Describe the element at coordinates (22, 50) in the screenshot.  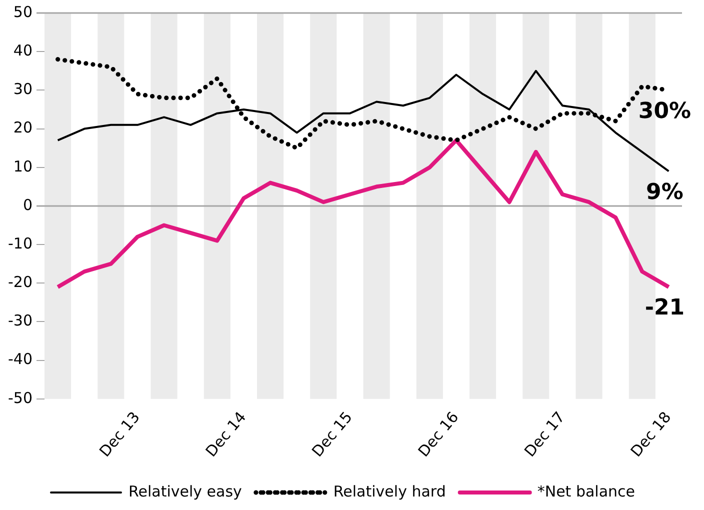
I see `y-tick-label: 40` at that location.